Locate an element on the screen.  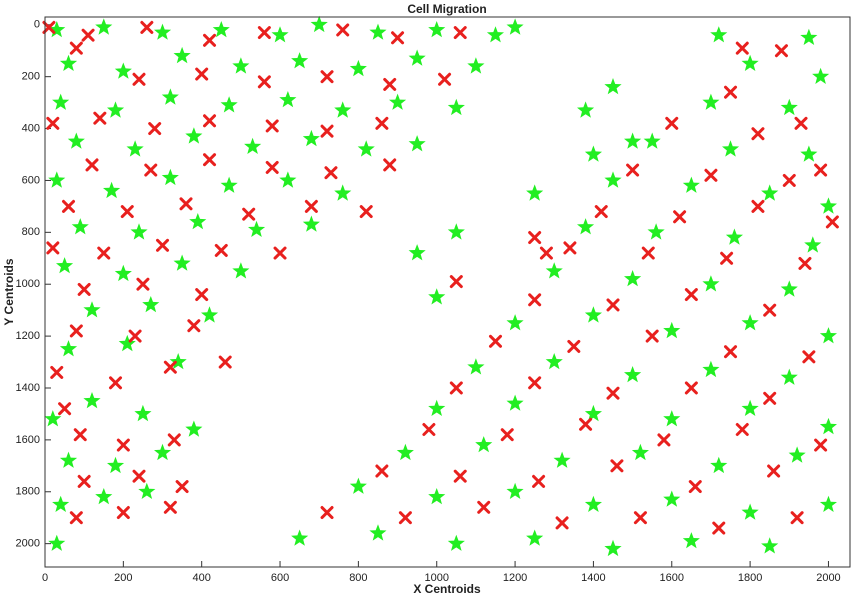
x-tick-label: 2000 is located at coordinates (828, 578).